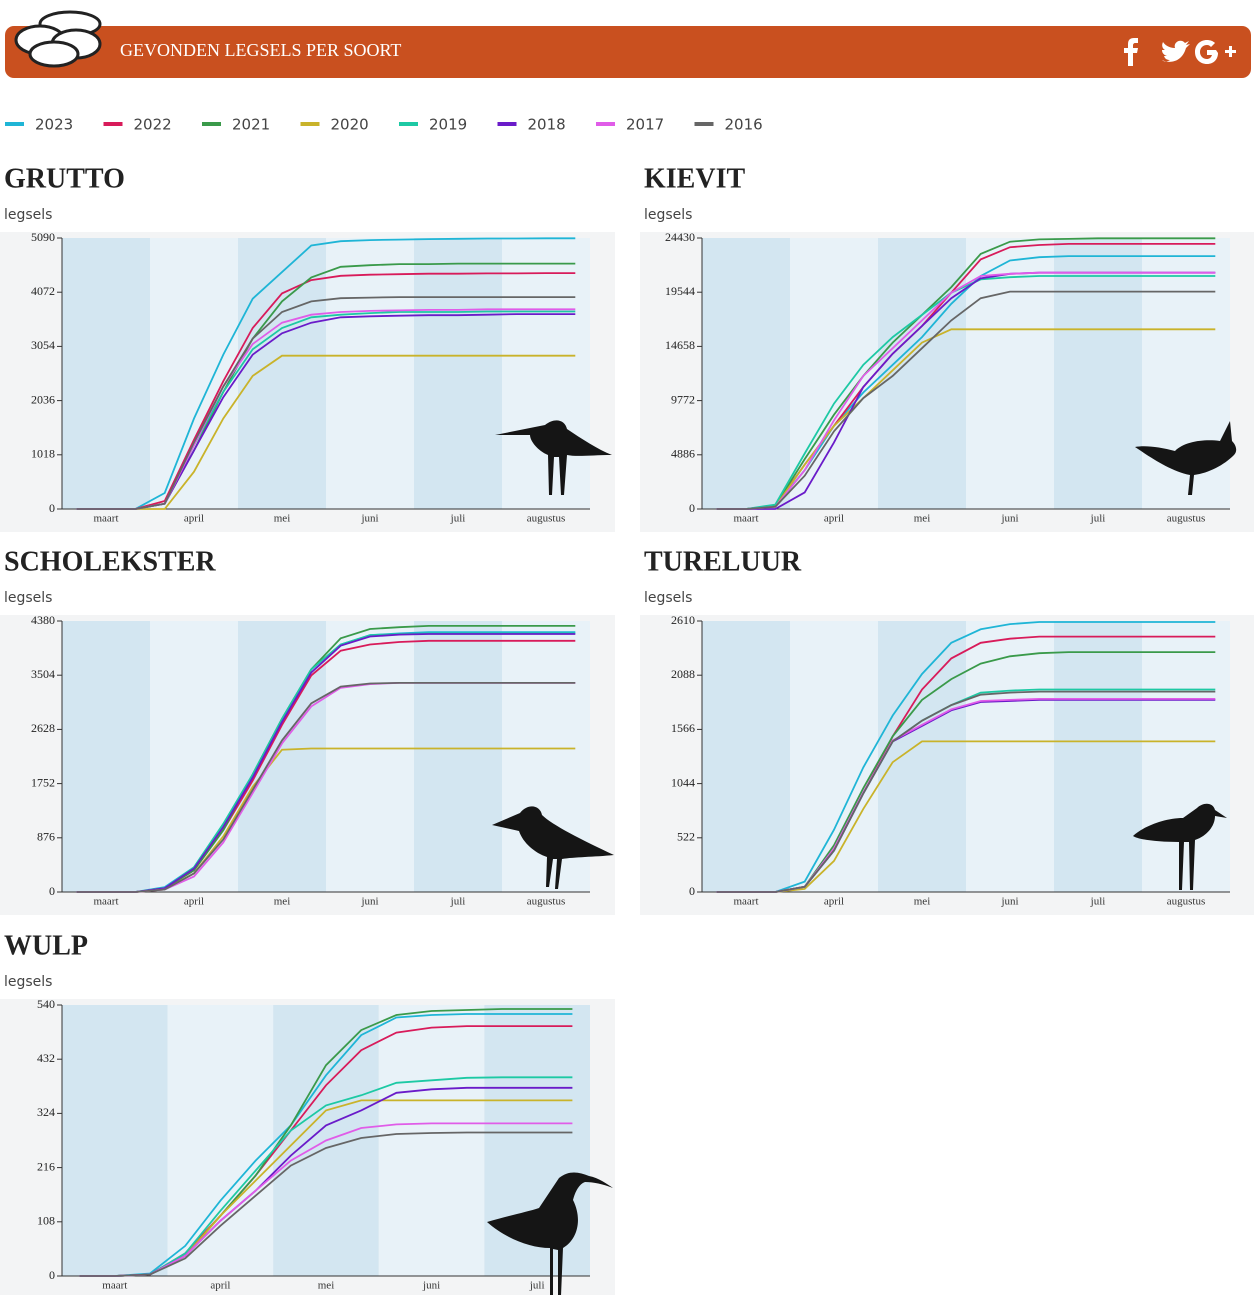 The height and width of the screenshot is (1295, 1254). Describe the element at coordinates (547, 125) in the screenshot. I see `legend-label: 2018` at that location.